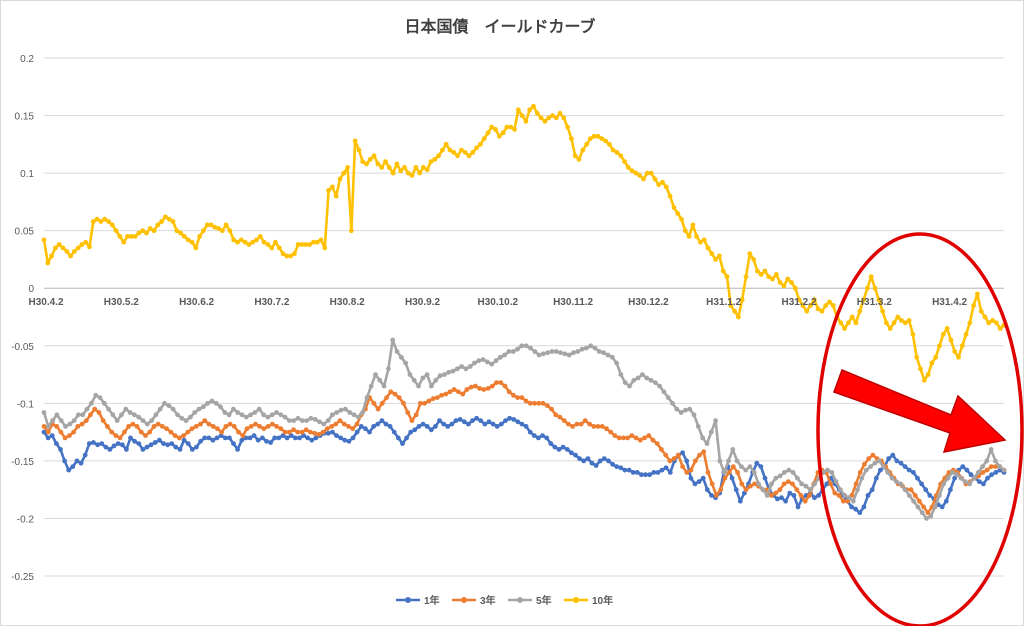 This screenshot has width=1024, height=626. I want to click on x-tick-label: H30.11.2, so click(573, 302).